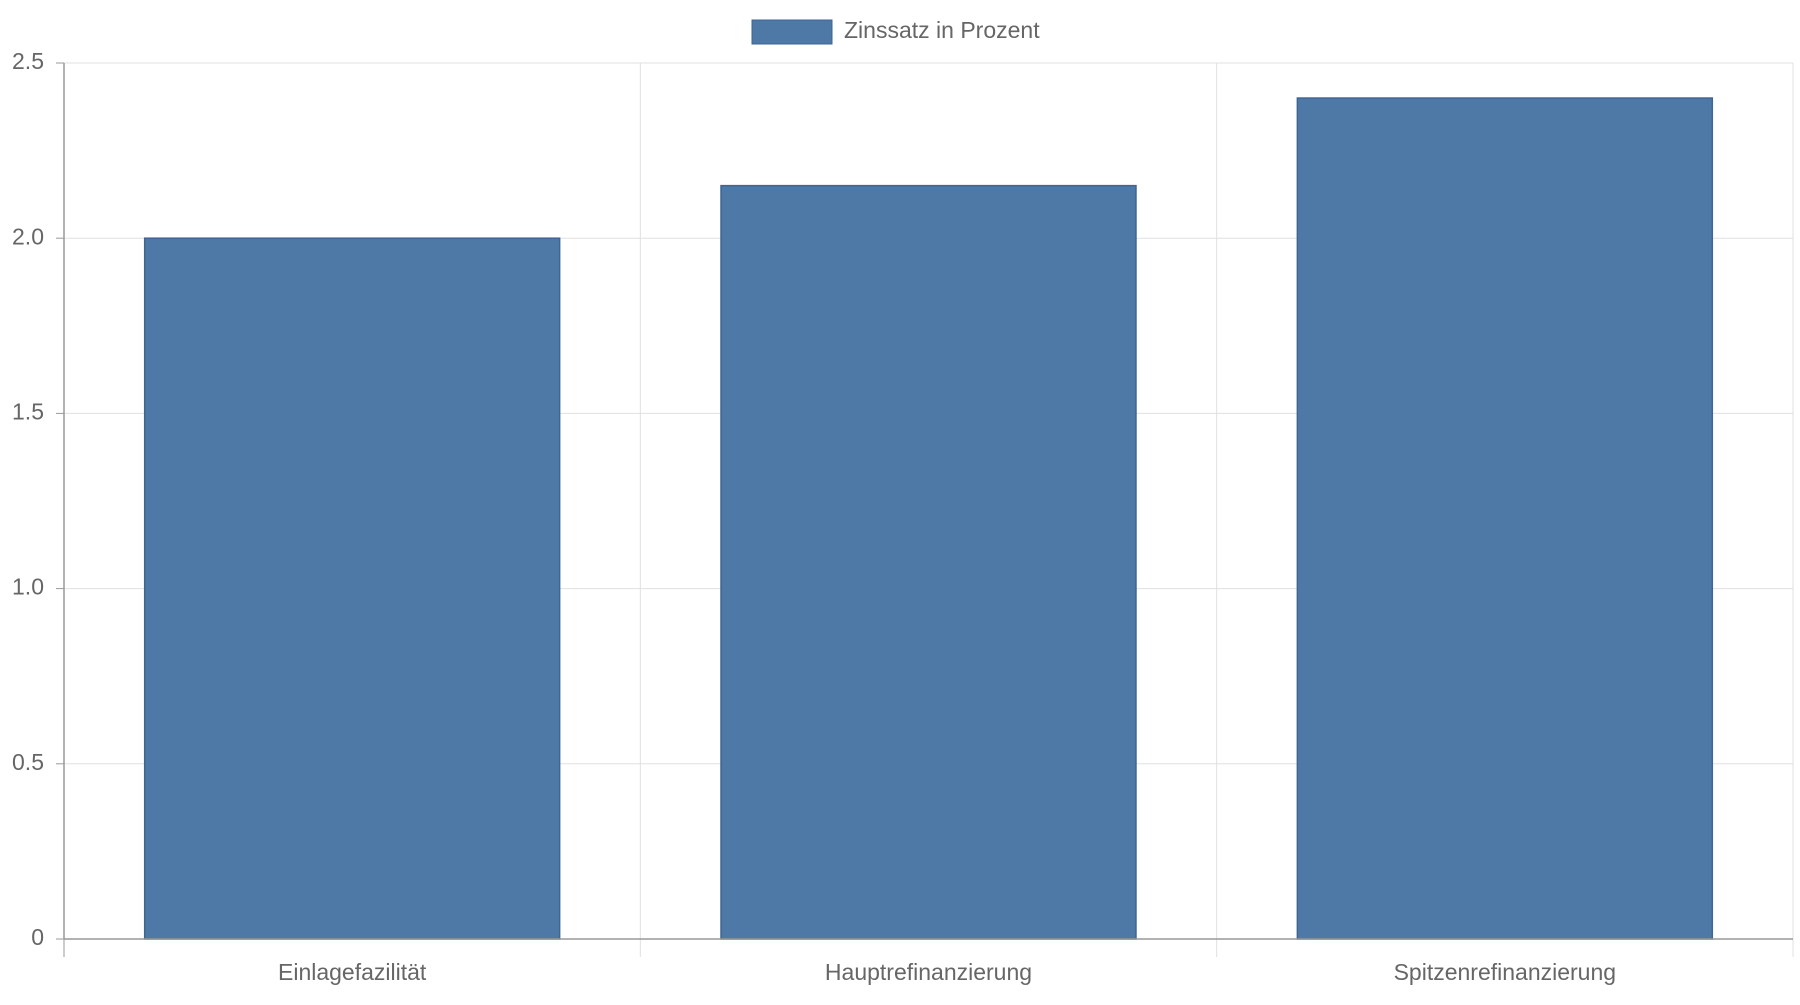 The width and height of the screenshot is (1800, 1005). I want to click on y-tick-label: 0.5, so click(28, 762).